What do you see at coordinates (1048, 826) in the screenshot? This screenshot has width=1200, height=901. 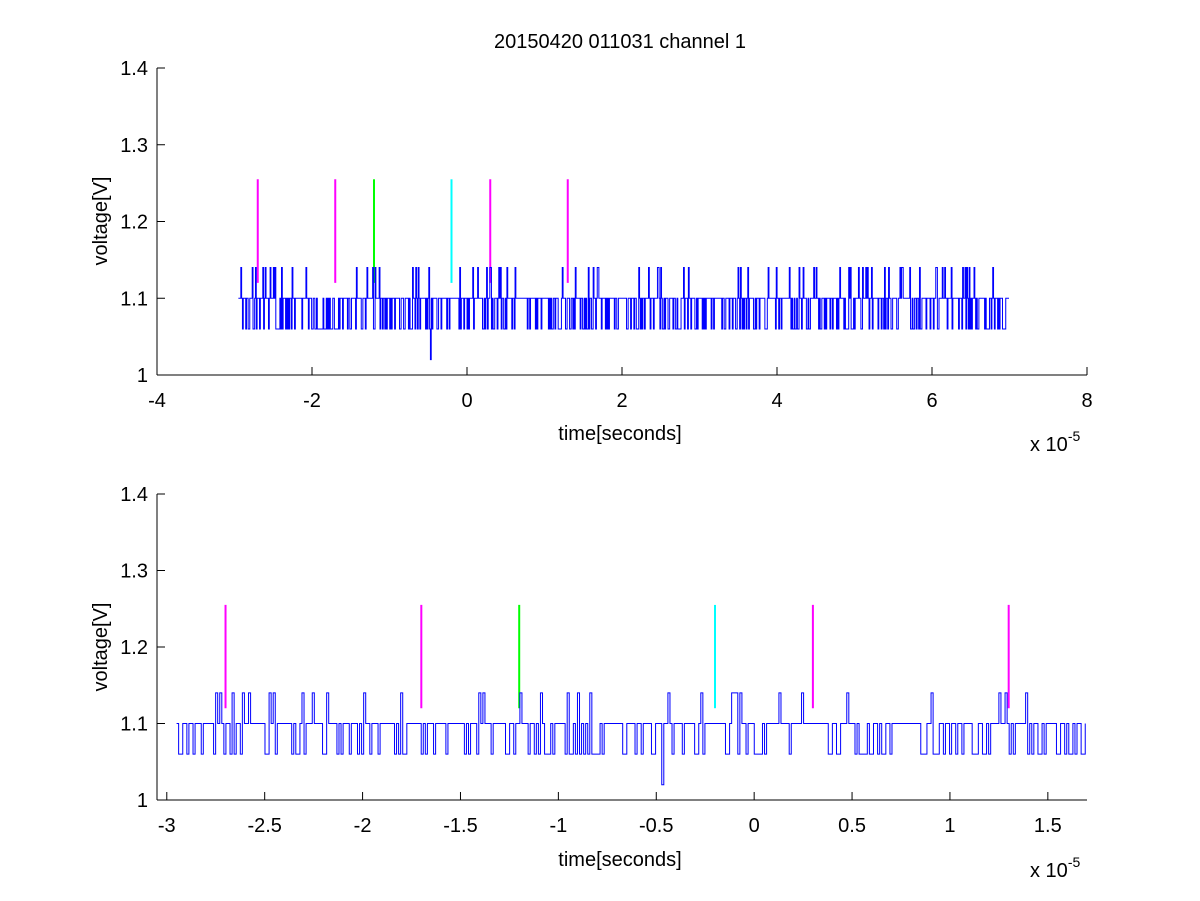 I see `x-tick-label: 1.5` at bounding box center [1048, 826].